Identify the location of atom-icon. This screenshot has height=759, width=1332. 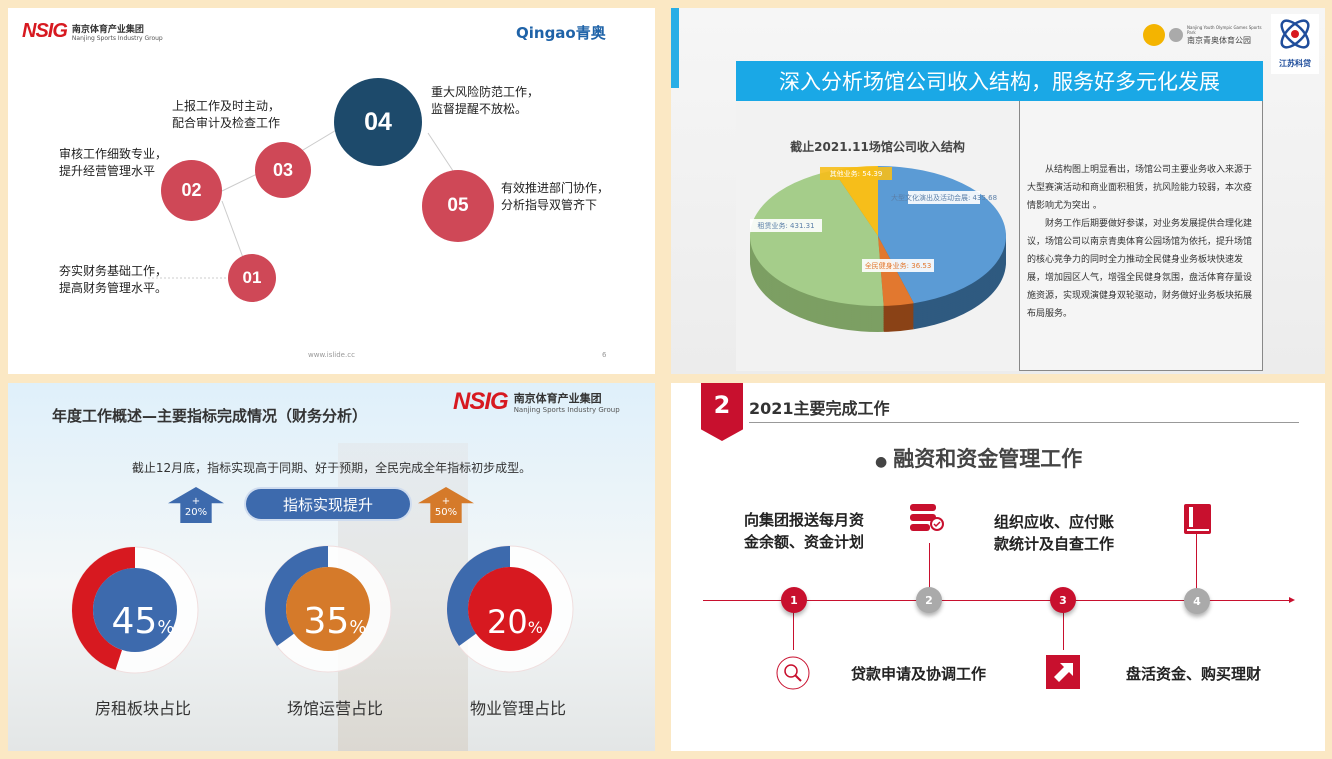
(1295, 34).